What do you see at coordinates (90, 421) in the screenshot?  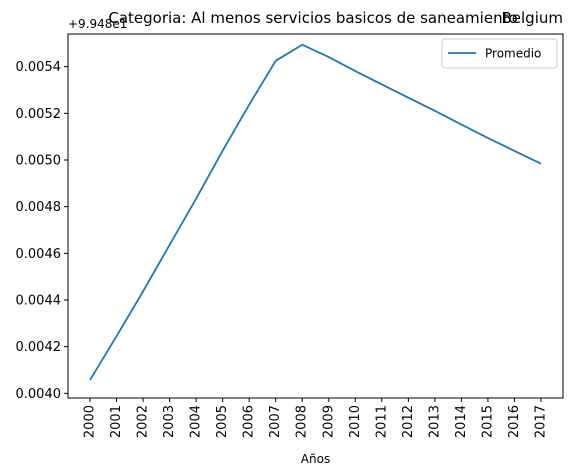 I see `x-tick-label: 2000` at bounding box center [90, 421].